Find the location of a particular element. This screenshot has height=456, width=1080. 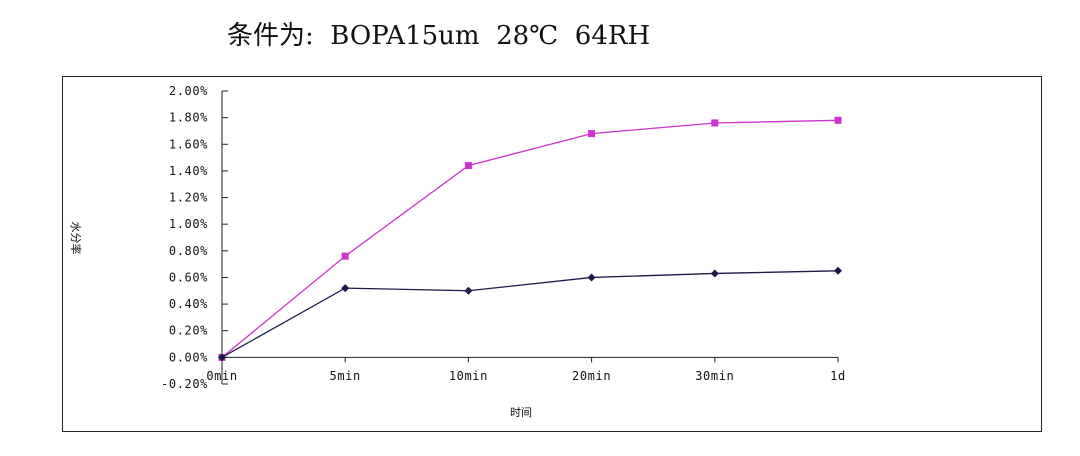

x-tick-label: 10min is located at coordinates (468, 376).